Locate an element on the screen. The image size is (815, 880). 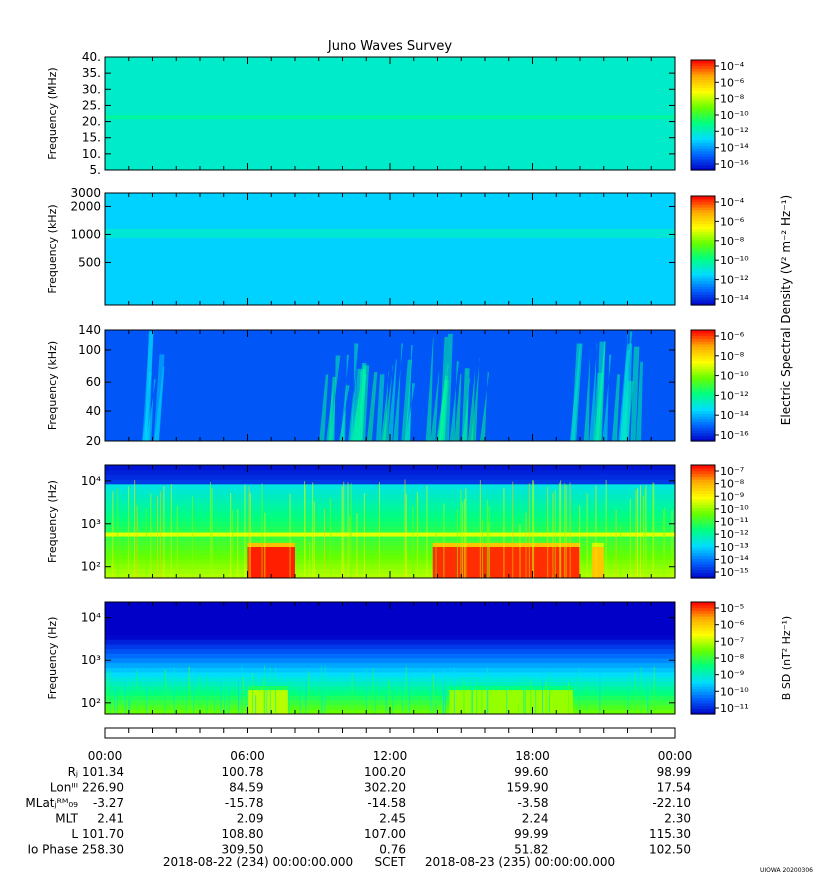
ephemeris-value: 51.82 is located at coordinates (531, 850).